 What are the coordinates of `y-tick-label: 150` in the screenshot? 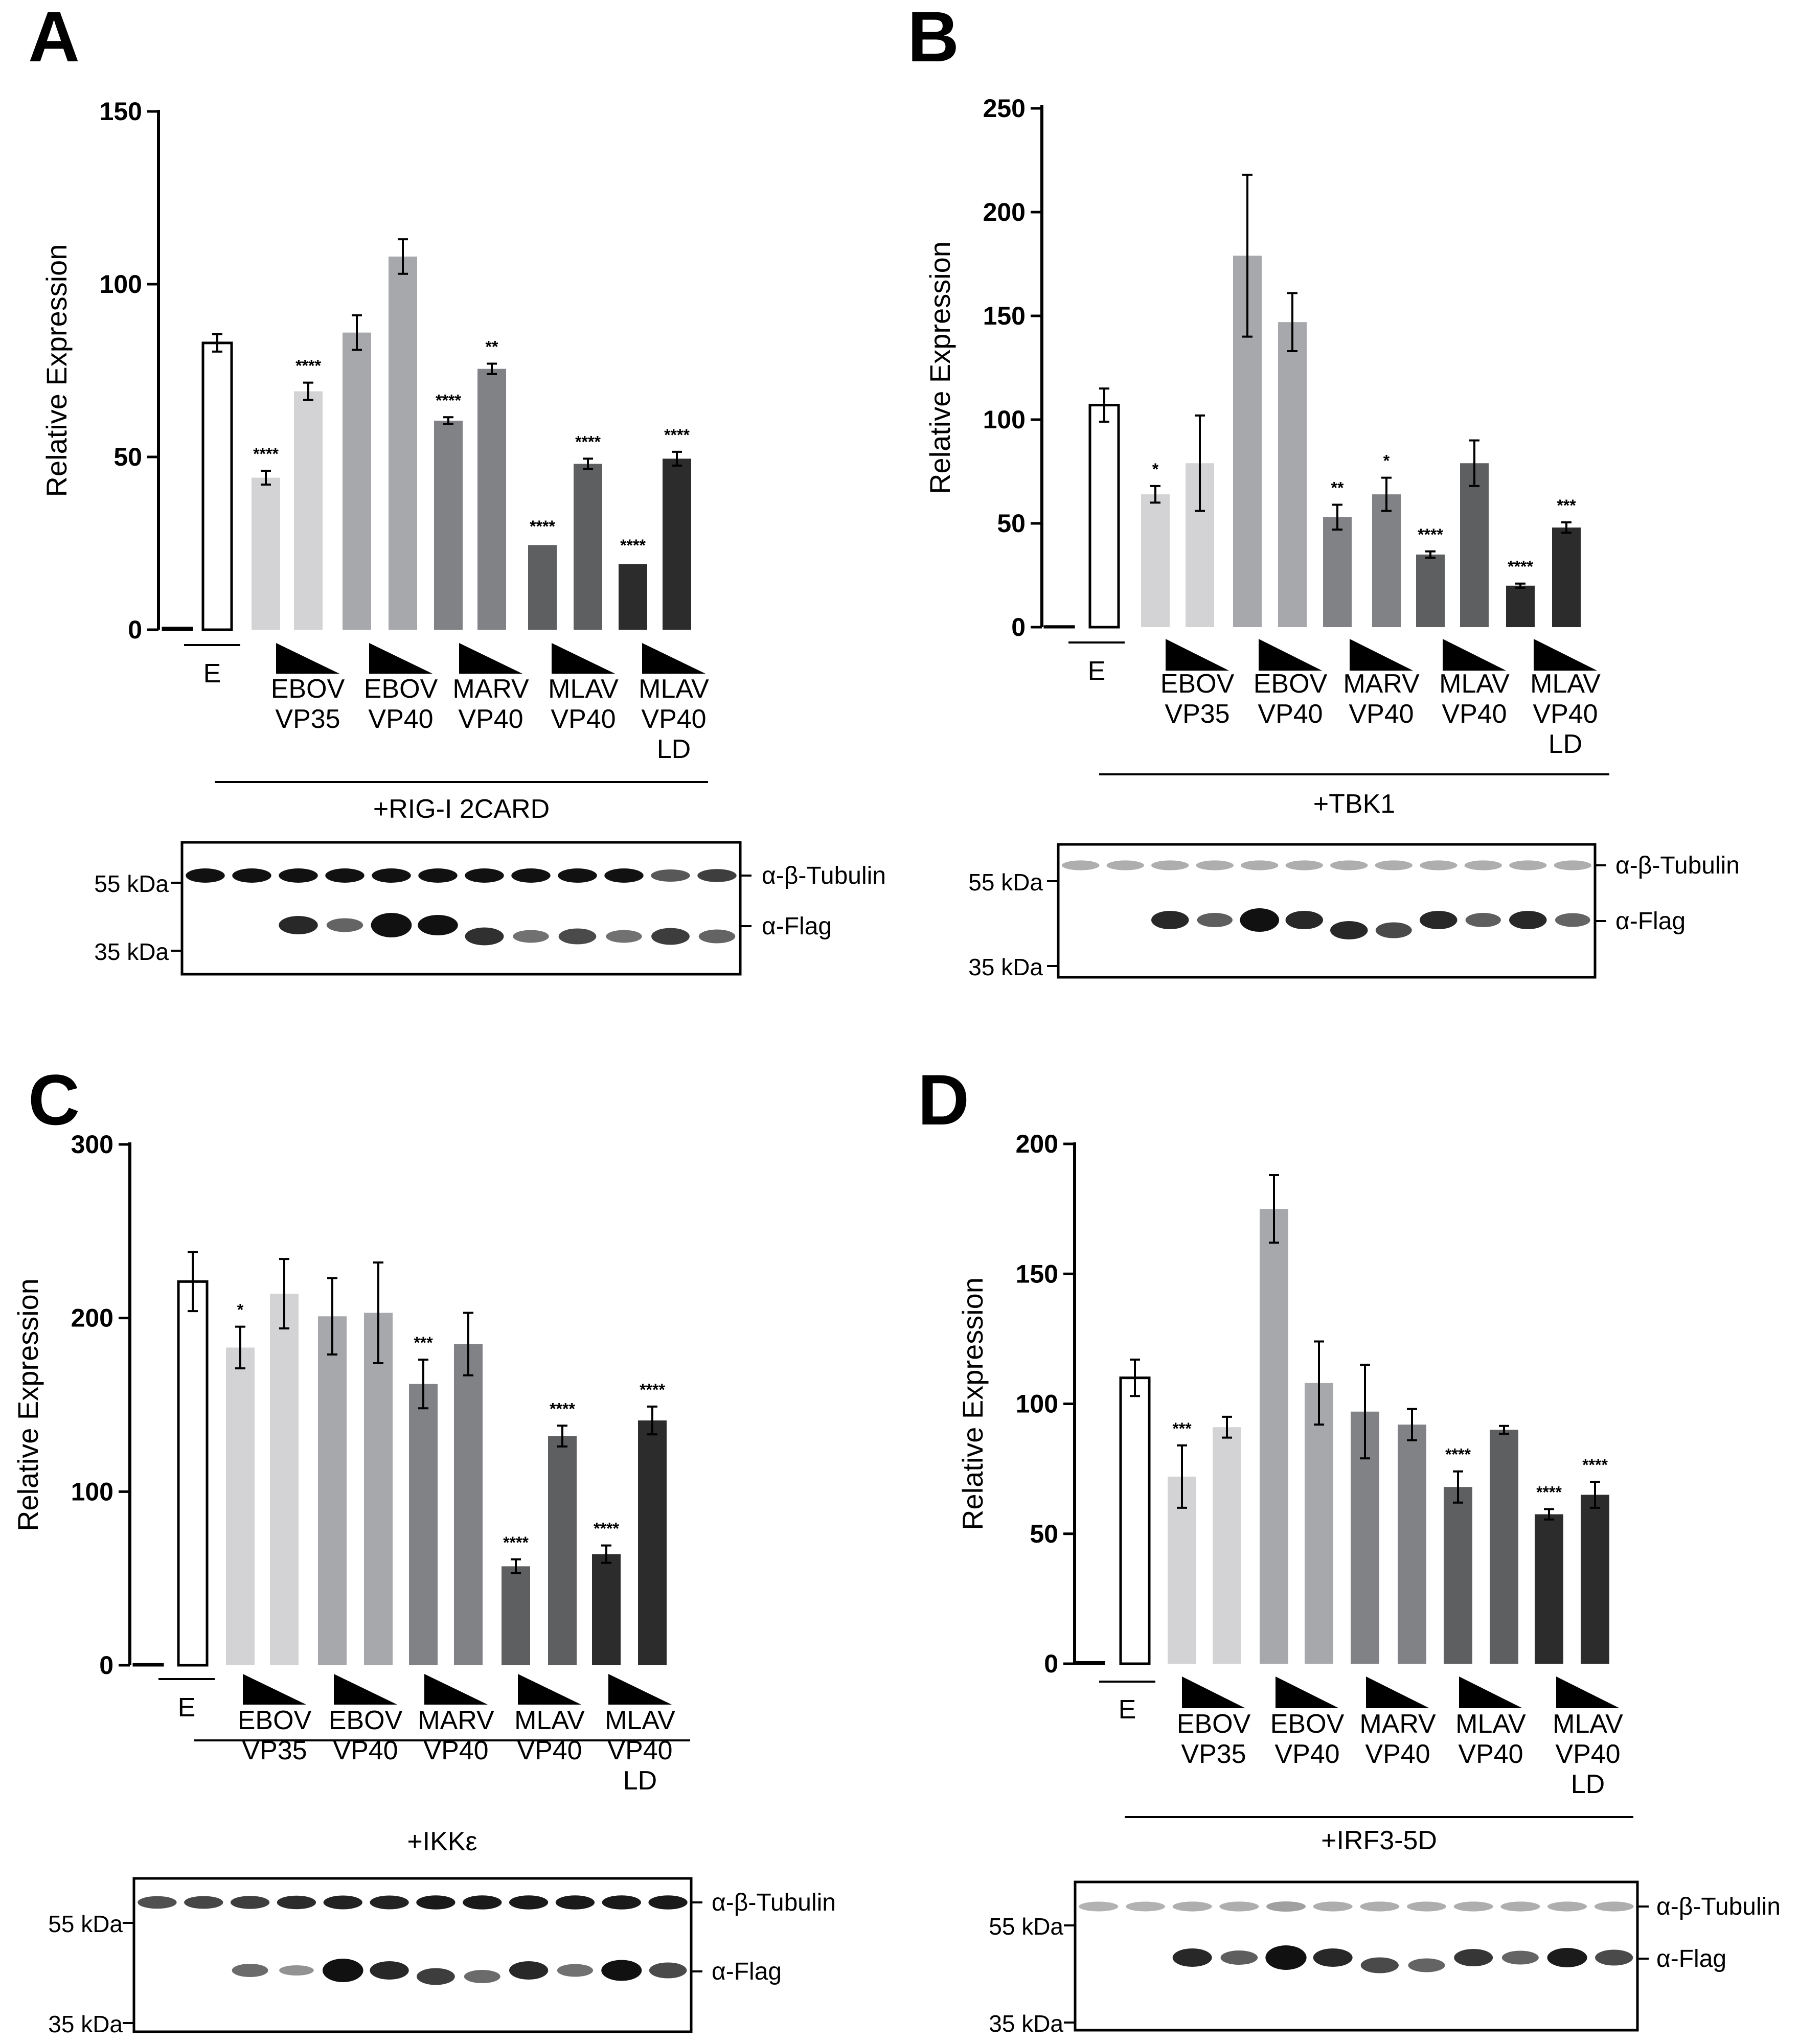 It's located at (1037, 1273).